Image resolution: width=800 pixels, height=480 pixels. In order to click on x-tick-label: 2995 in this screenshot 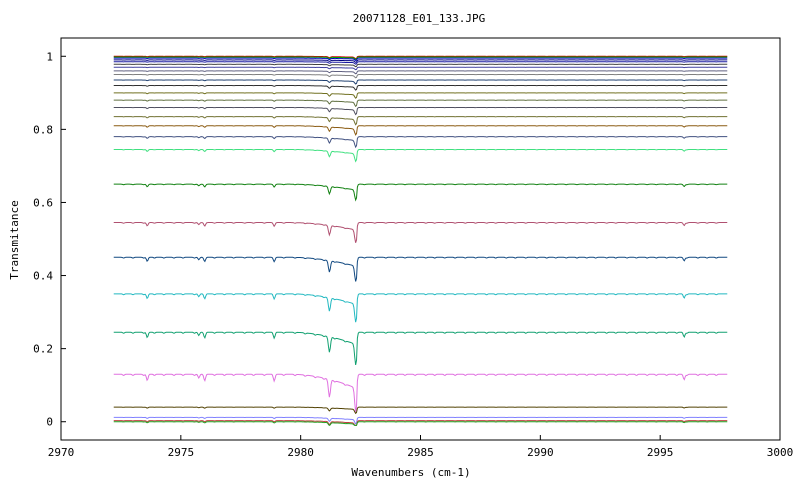, I will do `click(660, 452)`.